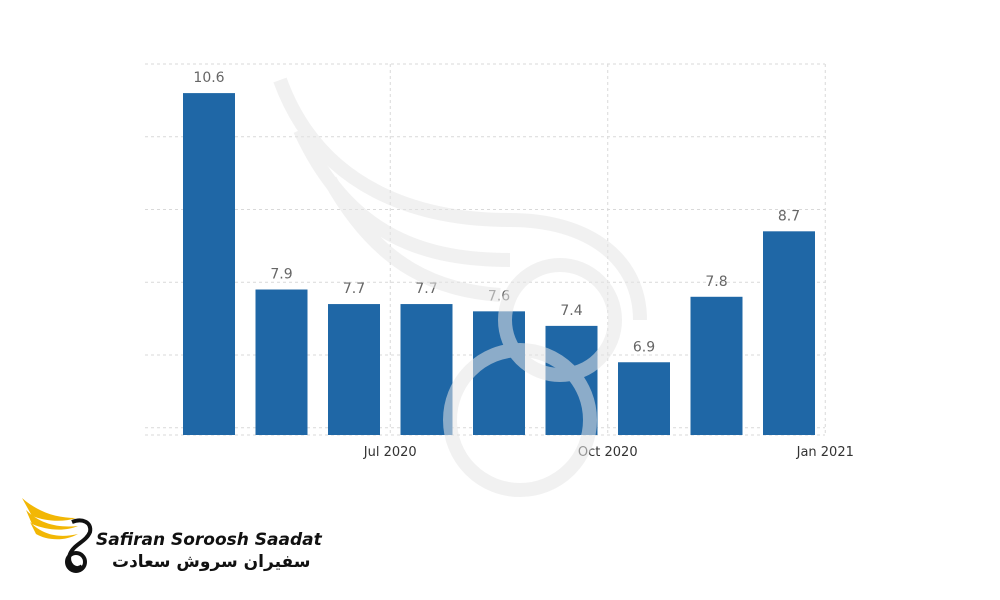 The image size is (1000, 600). What do you see at coordinates (716, 282) in the screenshot?
I see `bar-data-label: 7.8` at bounding box center [716, 282].